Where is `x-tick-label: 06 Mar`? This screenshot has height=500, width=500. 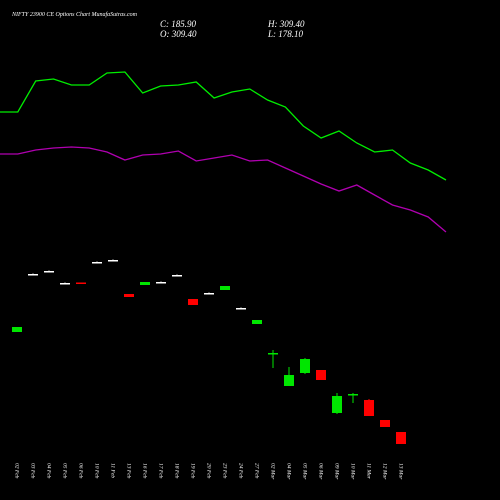 x-tick-label: 06 Mar is located at coordinates (321, 471).